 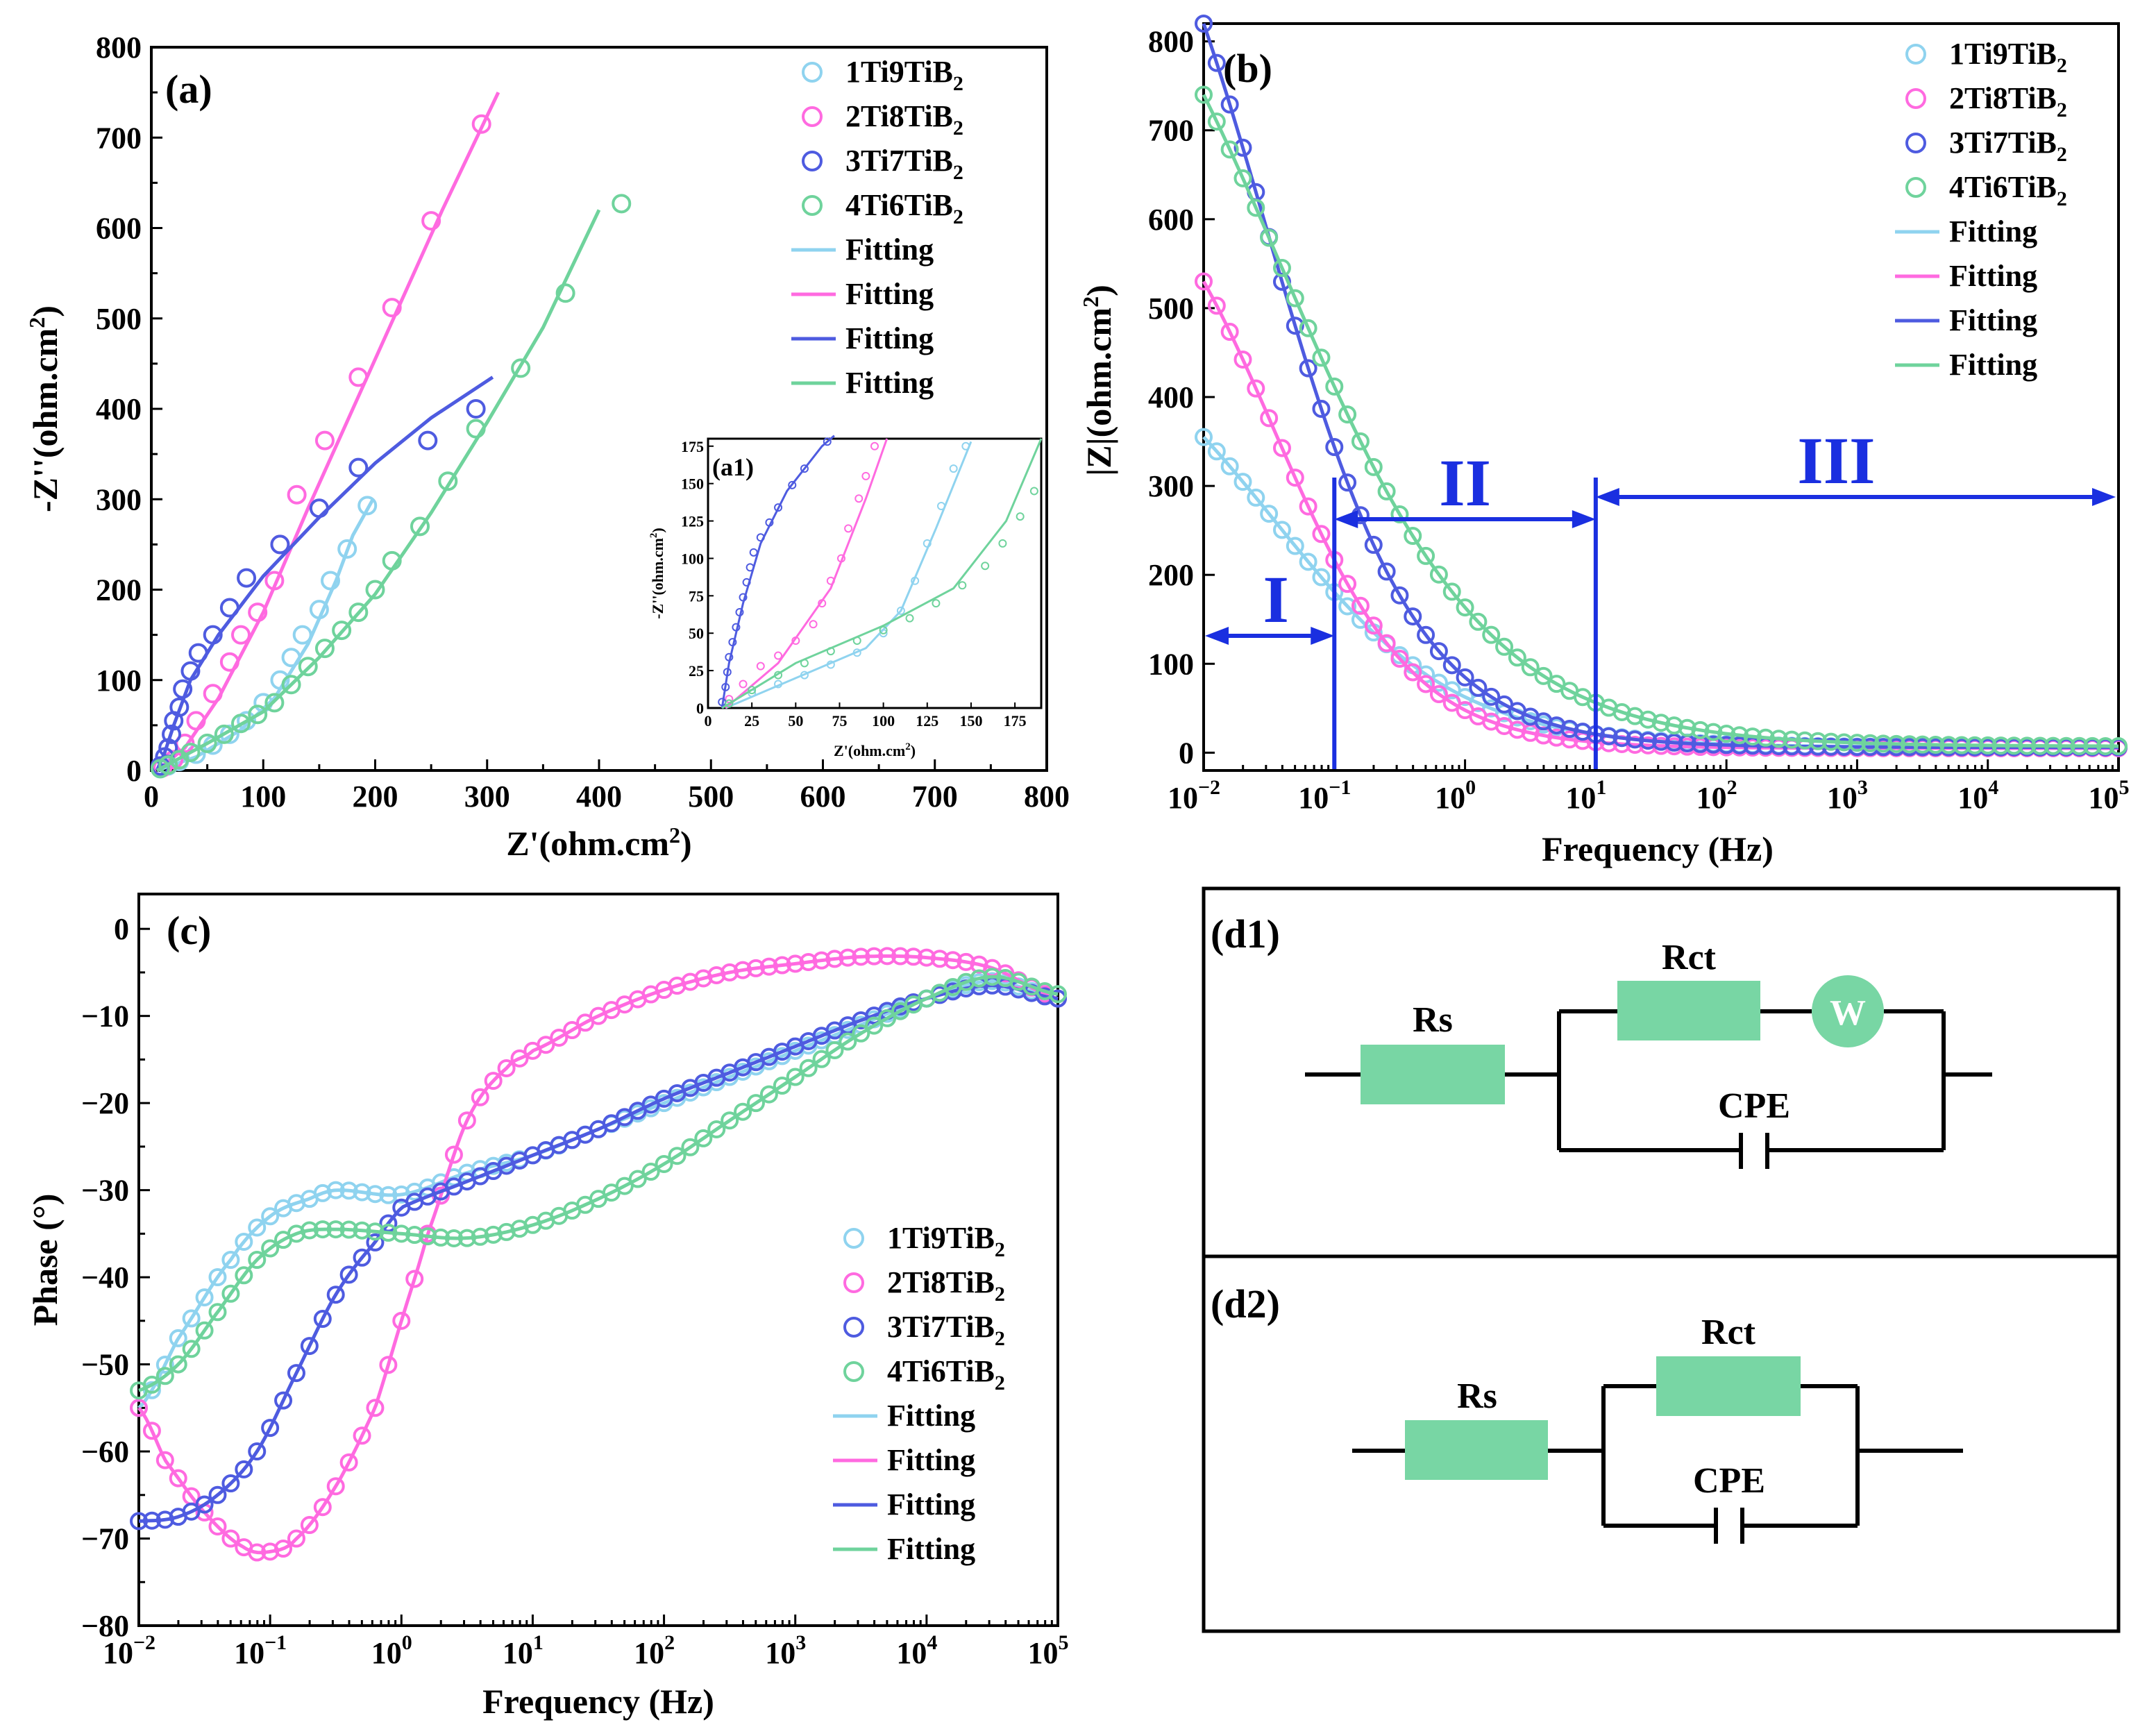 What do you see at coordinates (693, 446) in the screenshot?
I see `a1-ytick-label: 175` at bounding box center [693, 446].